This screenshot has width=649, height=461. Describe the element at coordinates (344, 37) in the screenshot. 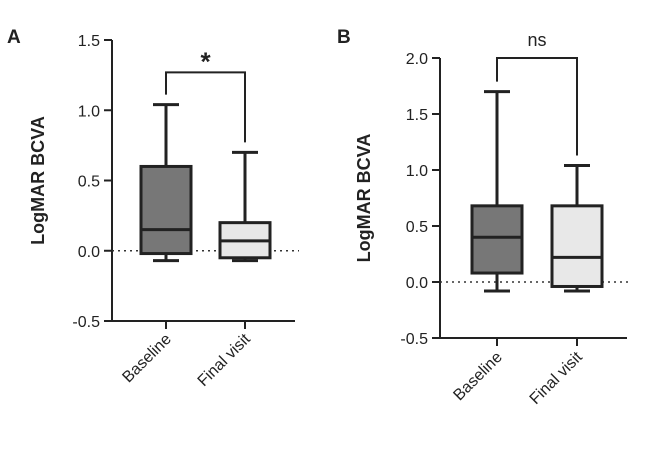

I see `panel-label: B` at that location.